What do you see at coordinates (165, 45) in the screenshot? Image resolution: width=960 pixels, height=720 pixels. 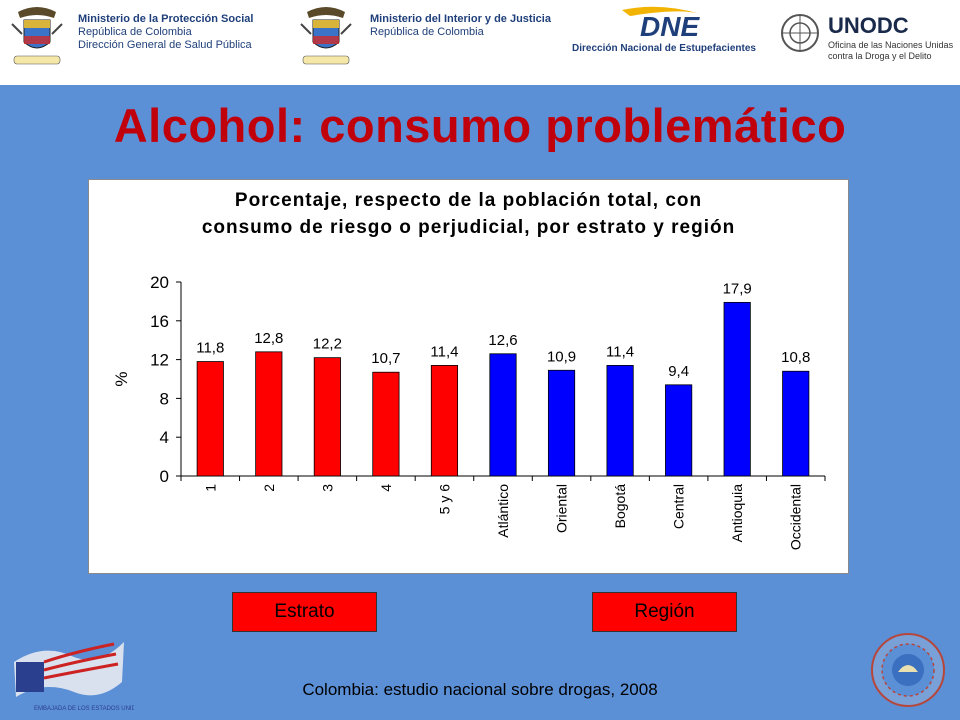 I see `ministry1-direction: Dirección General de Salud Pública` at bounding box center [165, 45].